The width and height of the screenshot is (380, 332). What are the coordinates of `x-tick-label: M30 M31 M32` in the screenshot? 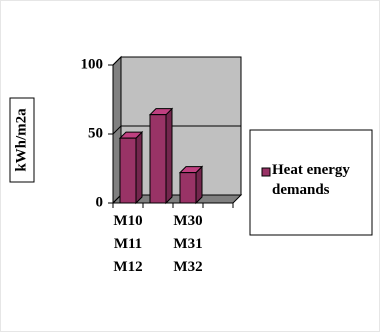 It's located at (188, 244).